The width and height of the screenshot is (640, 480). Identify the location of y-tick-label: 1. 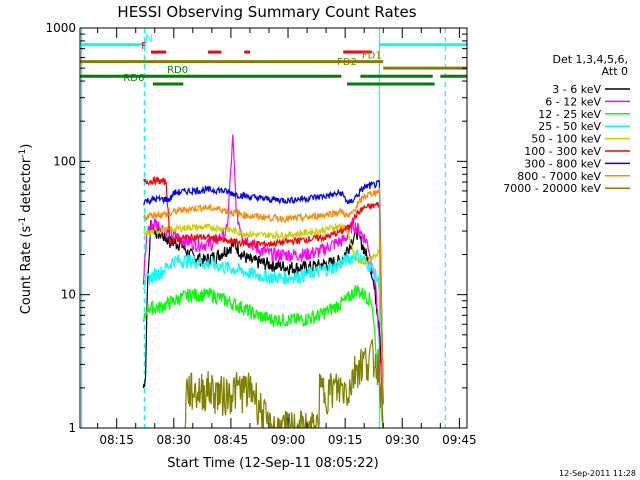
(72, 428).